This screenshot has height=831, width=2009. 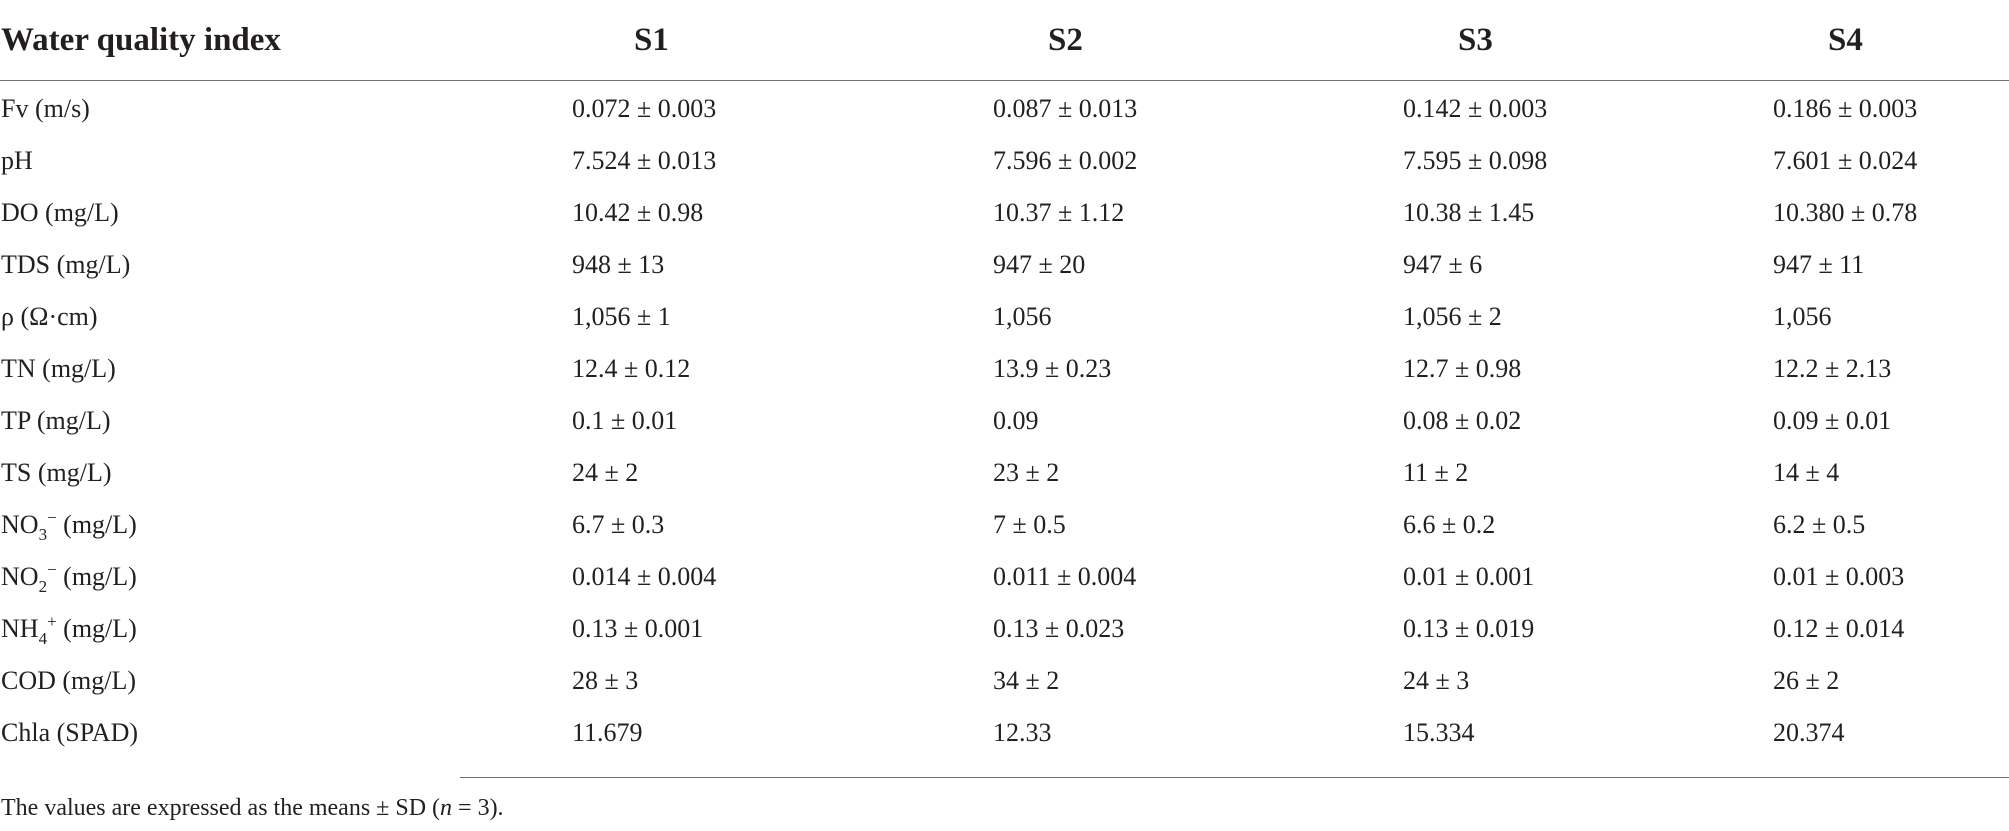 What do you see at coordinates (1462, 368) in the screenshot?
I see `cell-s3: 12.7 ± 0.98` at bounding box center [1462, 368].